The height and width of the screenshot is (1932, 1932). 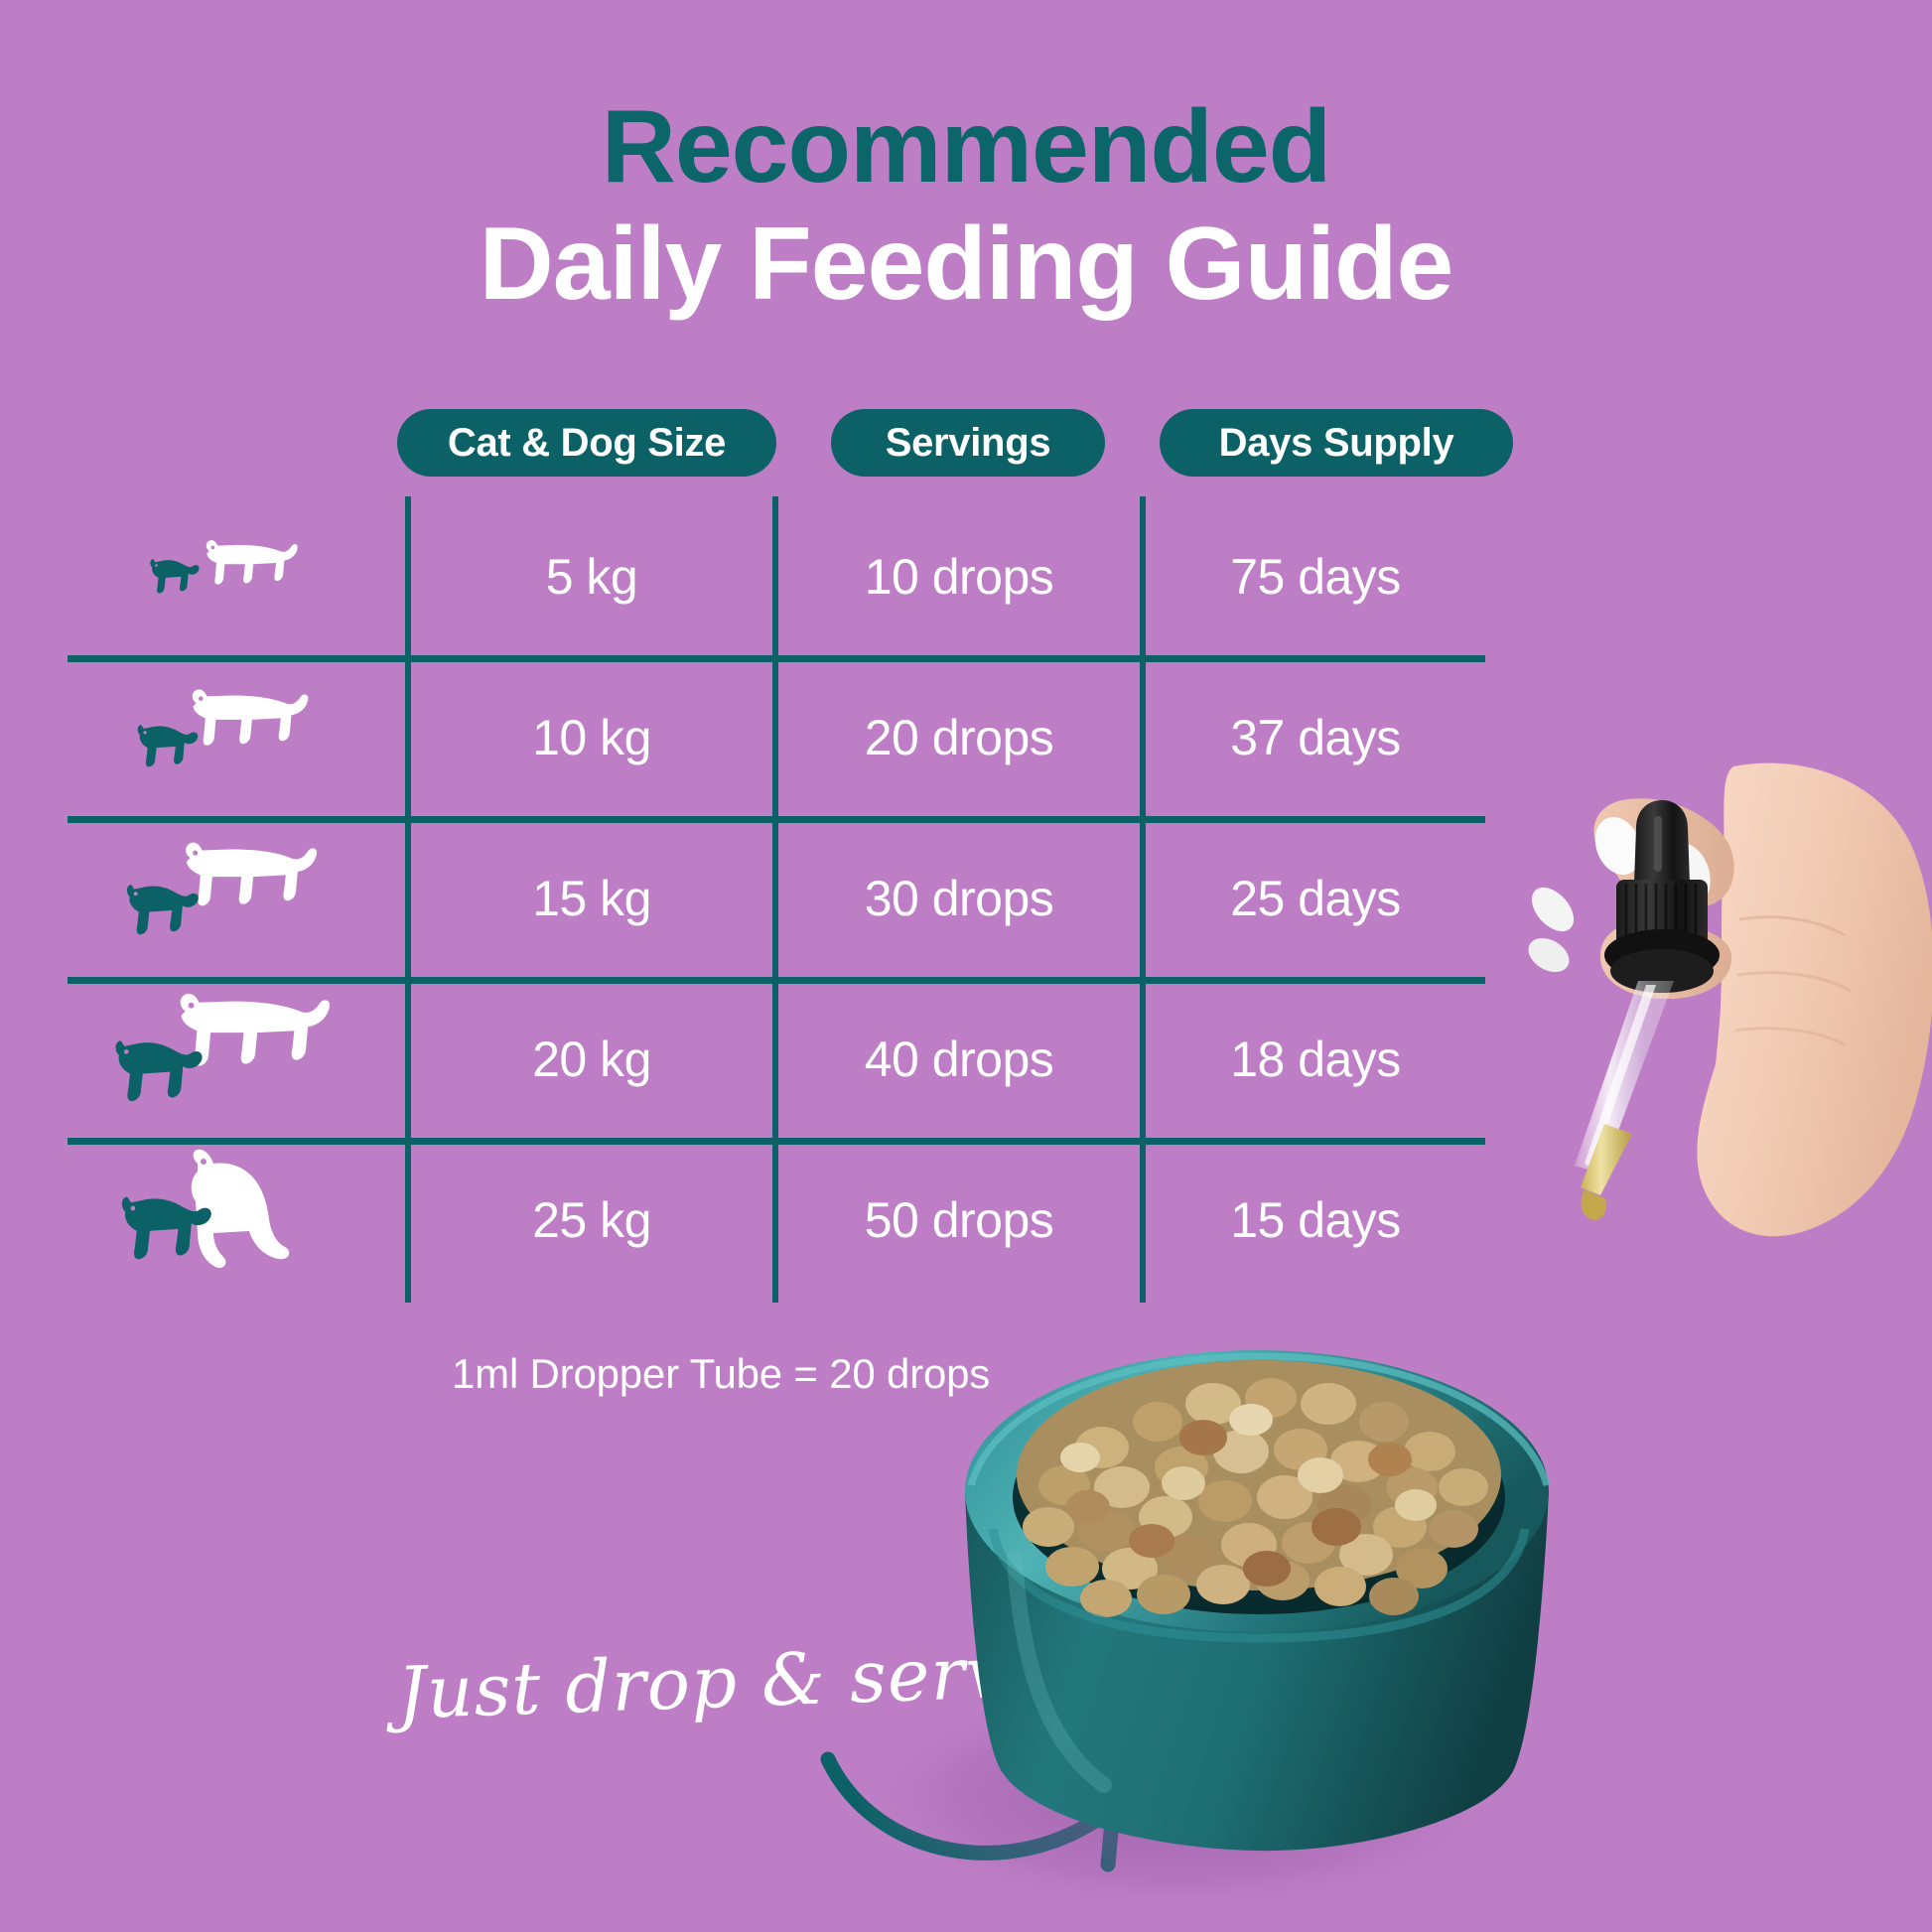 I want to click on table-row: 15 kg 30 drops 25 days, so click(x=776, y=898).